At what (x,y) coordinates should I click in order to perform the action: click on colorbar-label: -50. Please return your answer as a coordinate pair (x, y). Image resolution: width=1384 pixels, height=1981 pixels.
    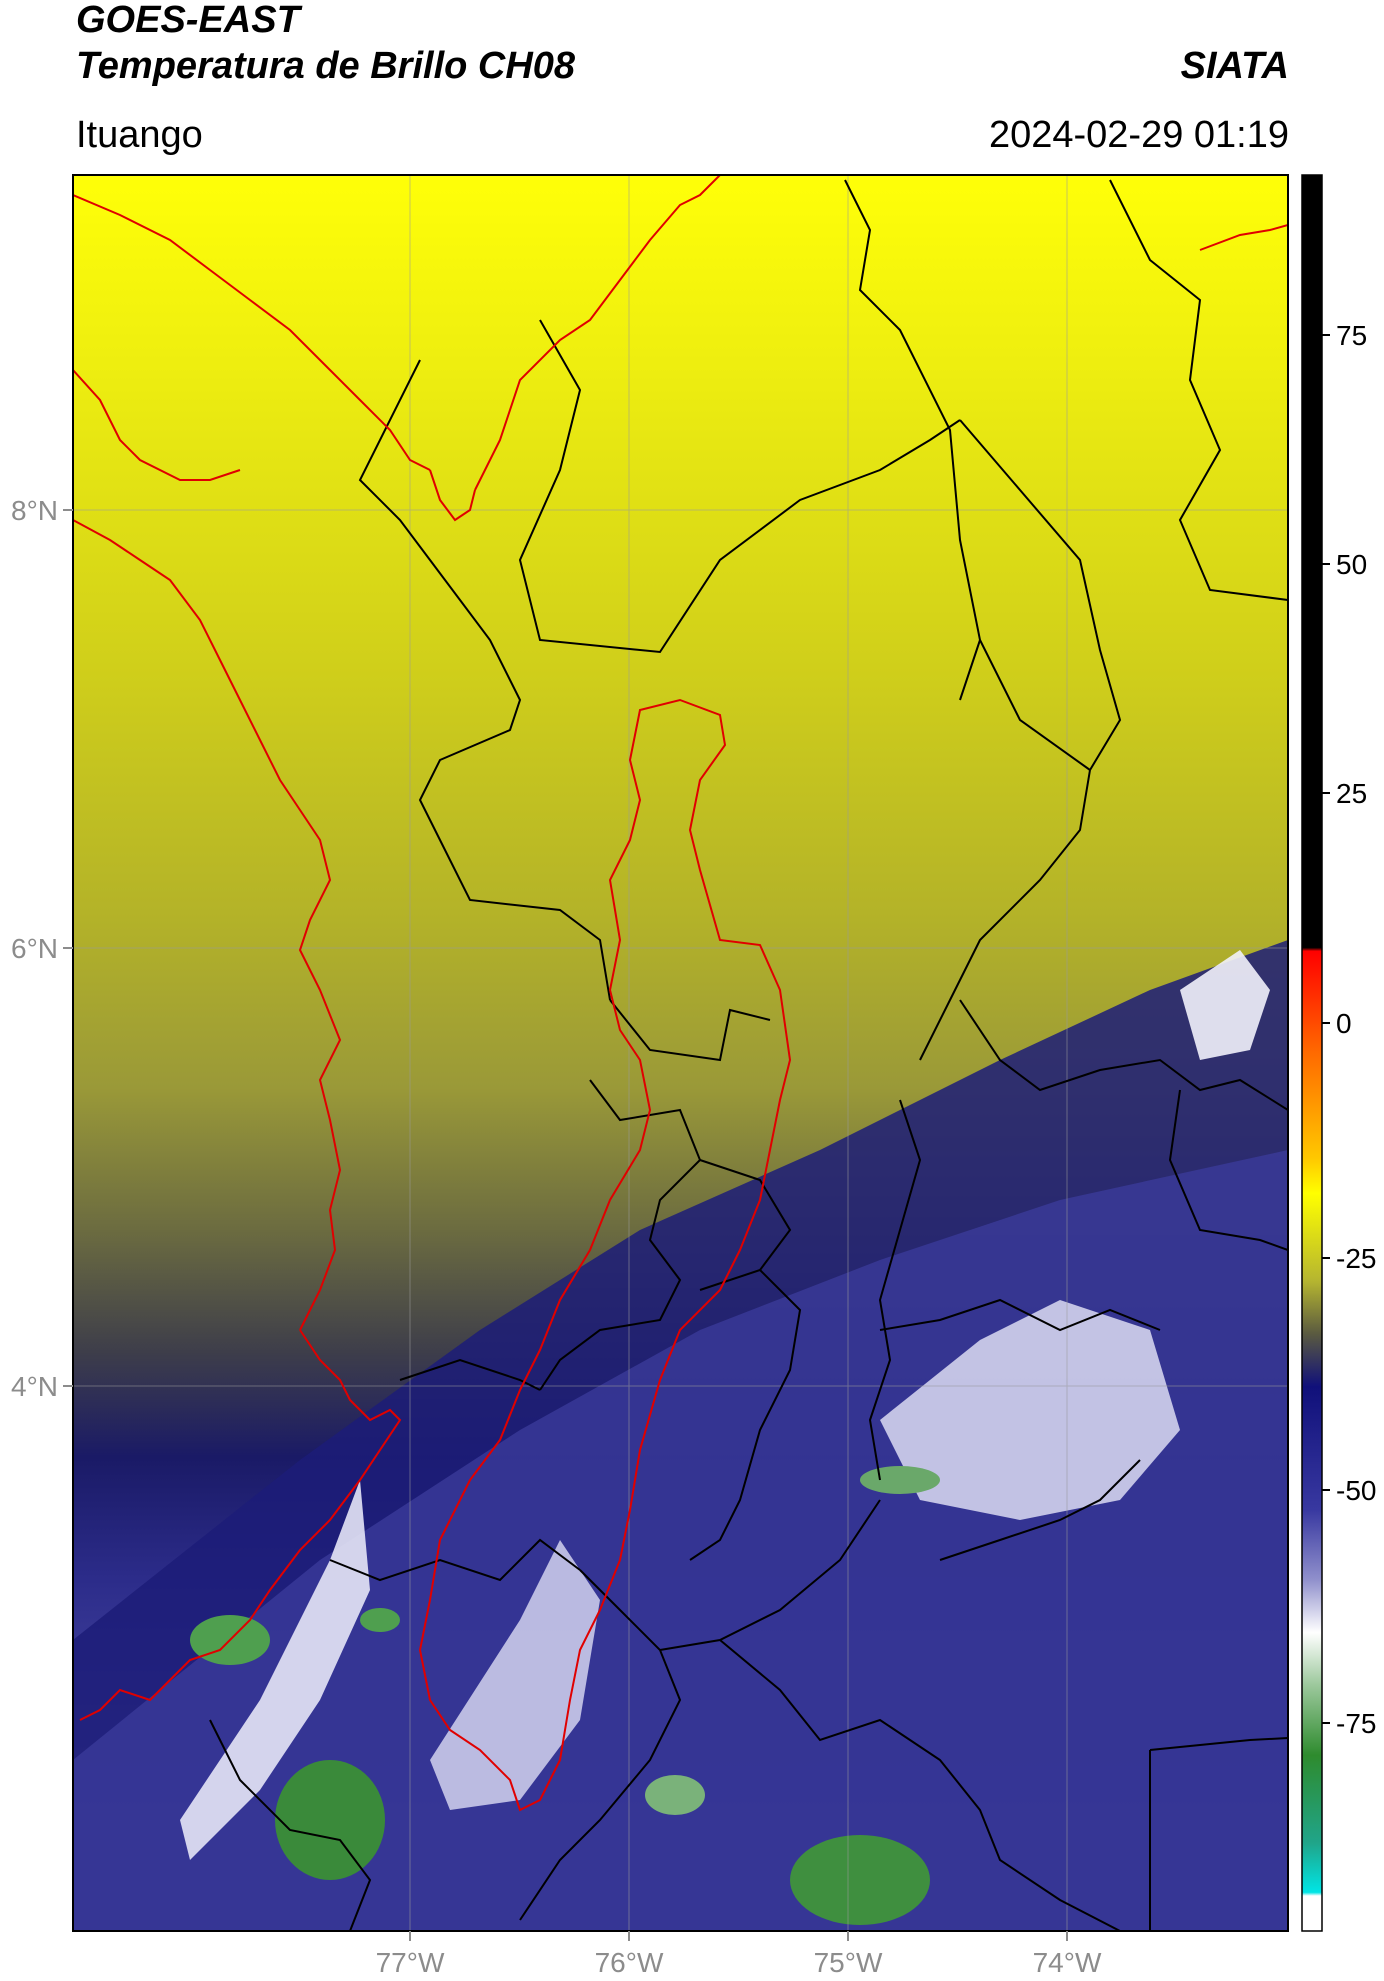
    Looking at the image, I should click on (1356, 1490).